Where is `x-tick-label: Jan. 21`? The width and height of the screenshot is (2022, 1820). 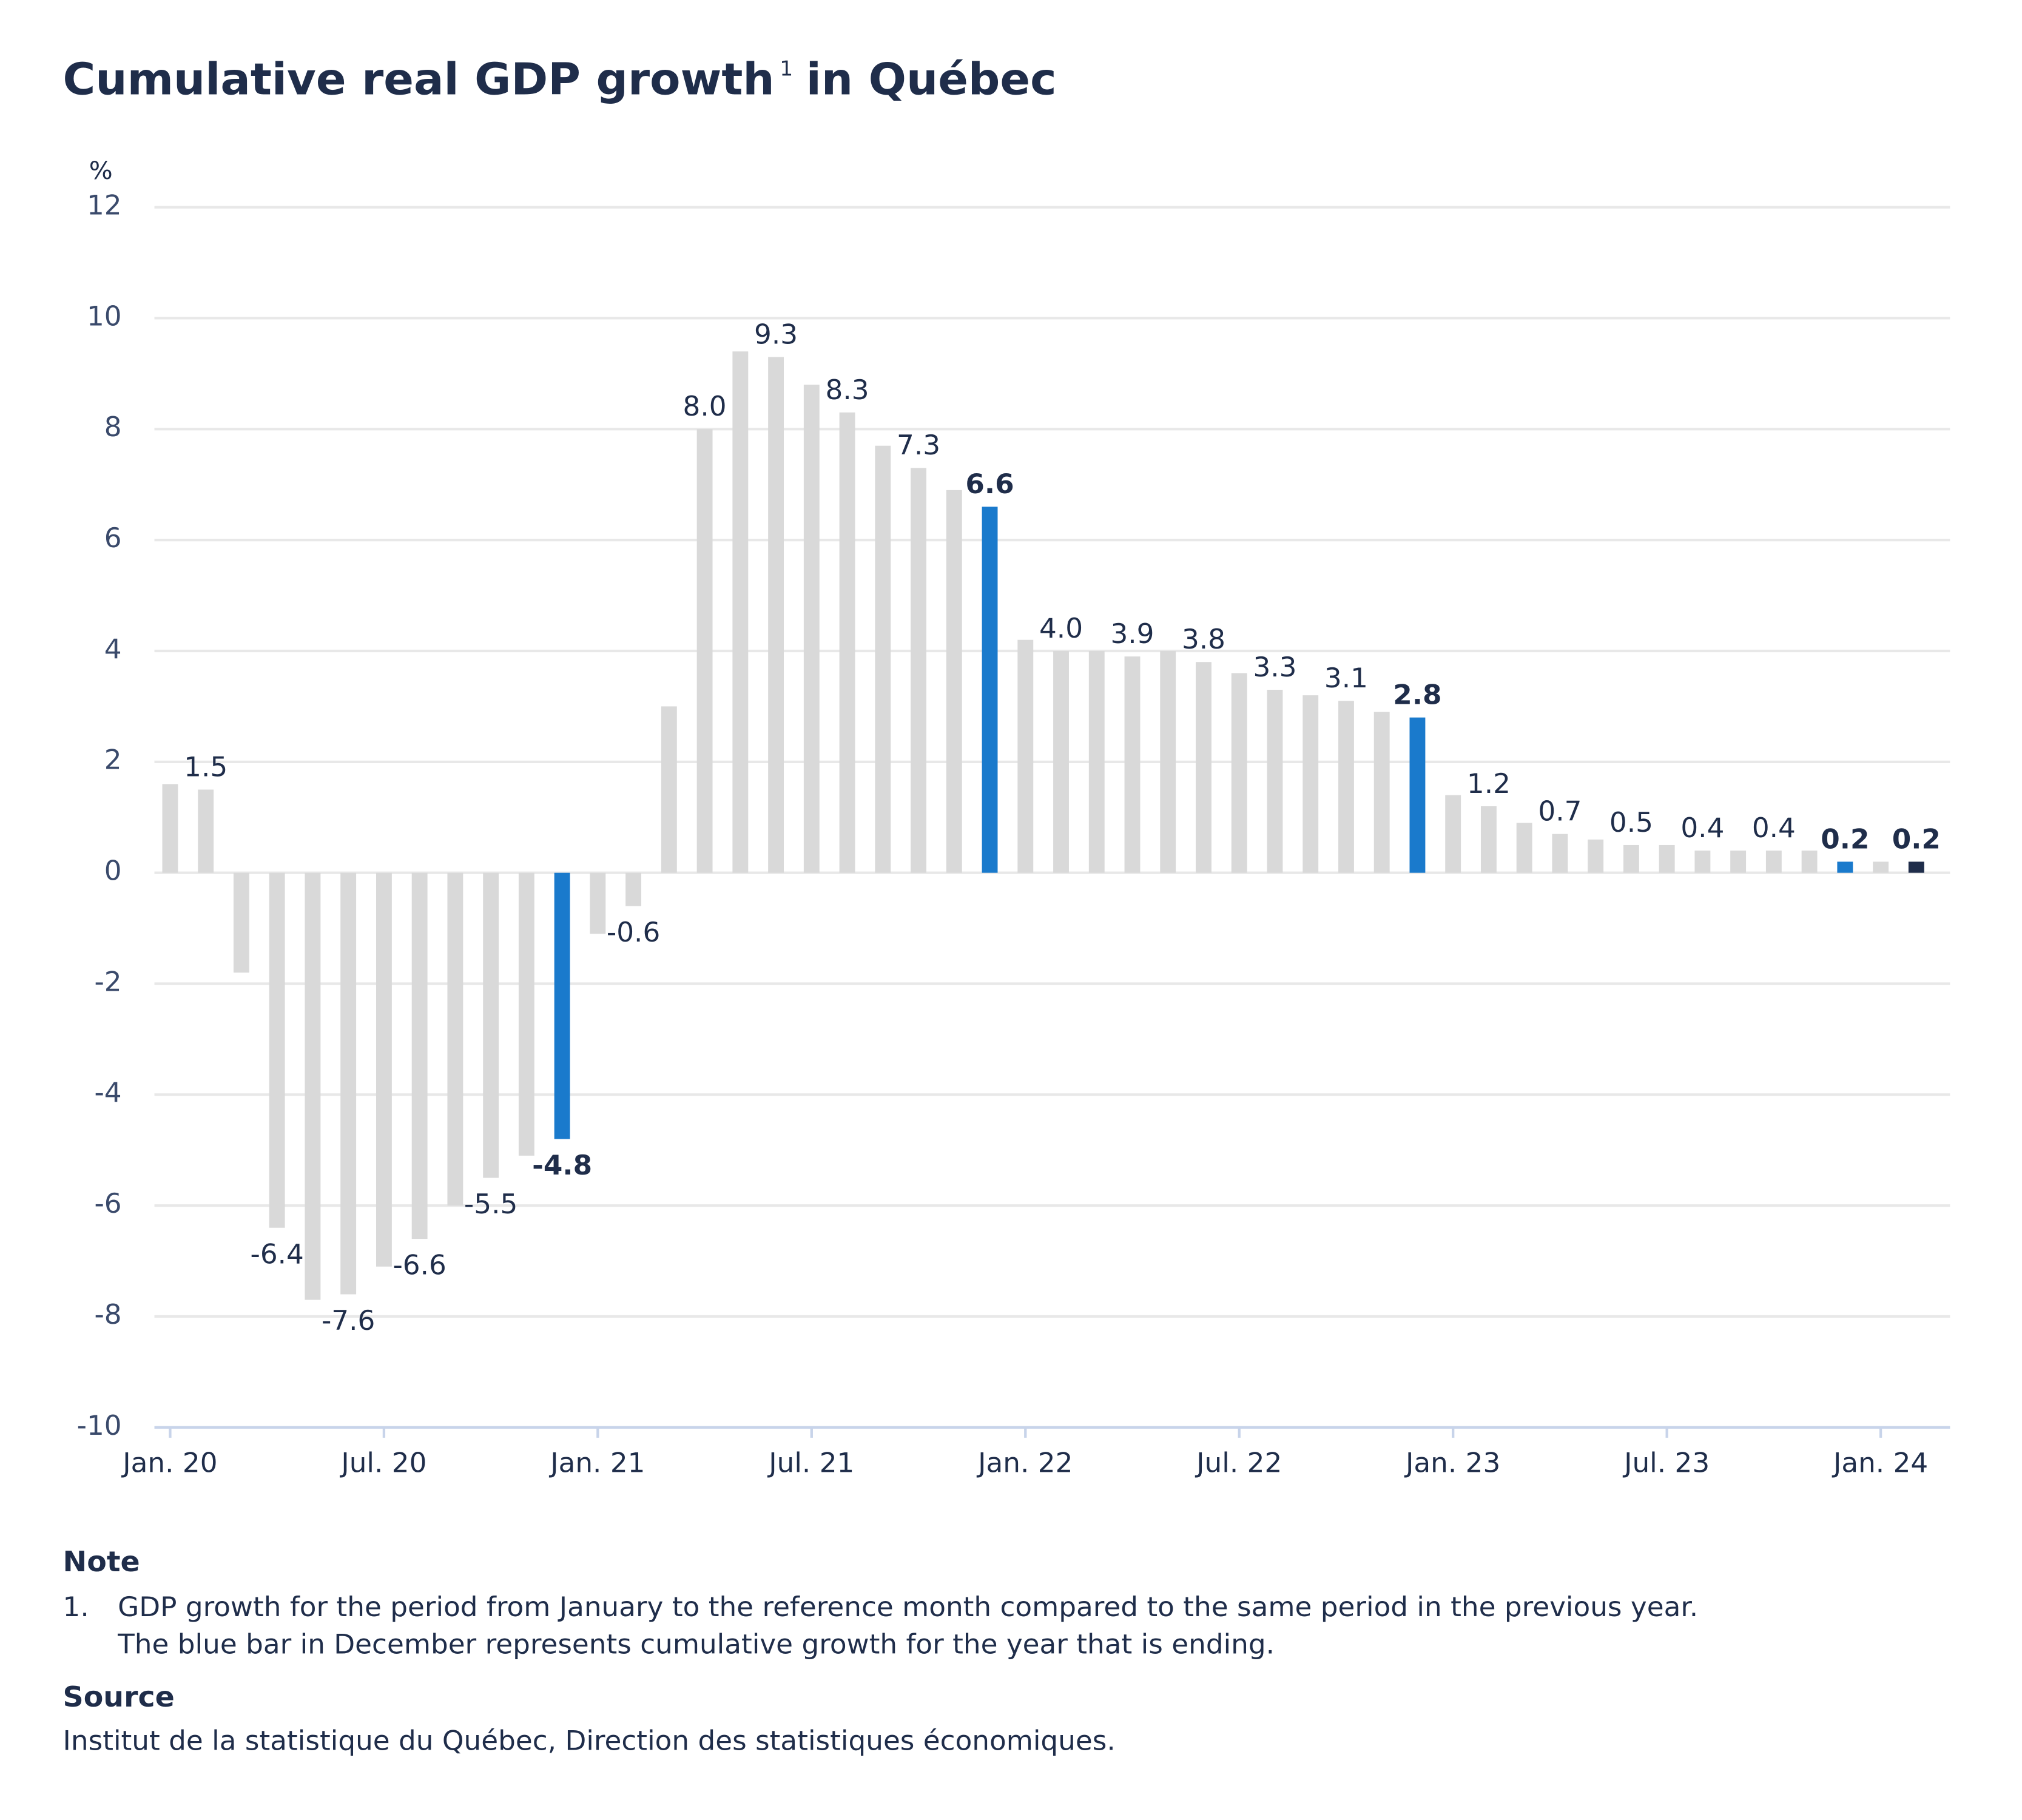
x-tick-label: Jan. 21 is located at coordinates (596, 1463).